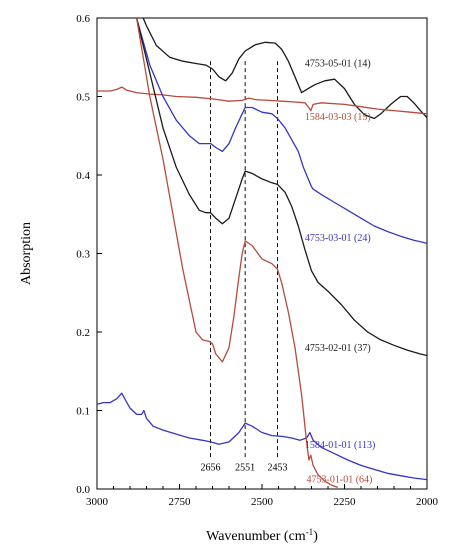 This screenshot has height=550, width=450. I want to click on series-label-5: 4753-01-01 (64), so click(340, 480).